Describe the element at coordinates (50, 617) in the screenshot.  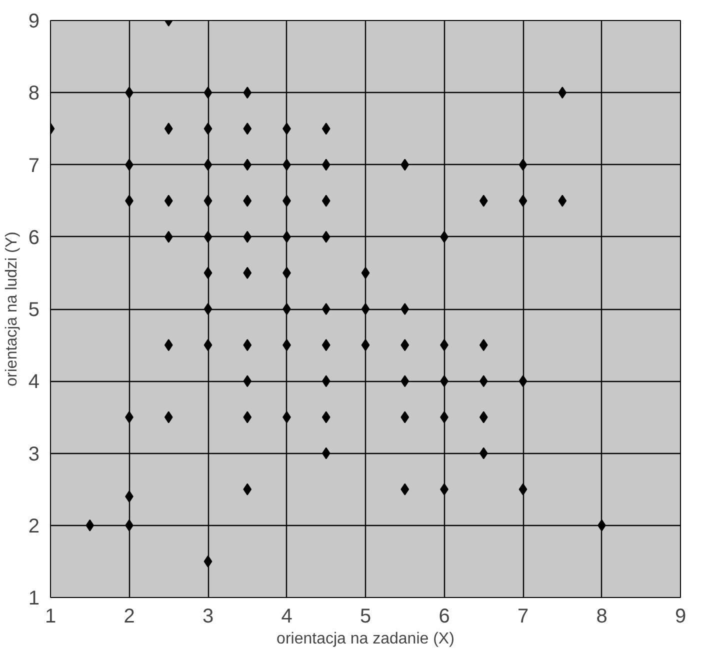
I see `x-tick-label: 1` at that location.